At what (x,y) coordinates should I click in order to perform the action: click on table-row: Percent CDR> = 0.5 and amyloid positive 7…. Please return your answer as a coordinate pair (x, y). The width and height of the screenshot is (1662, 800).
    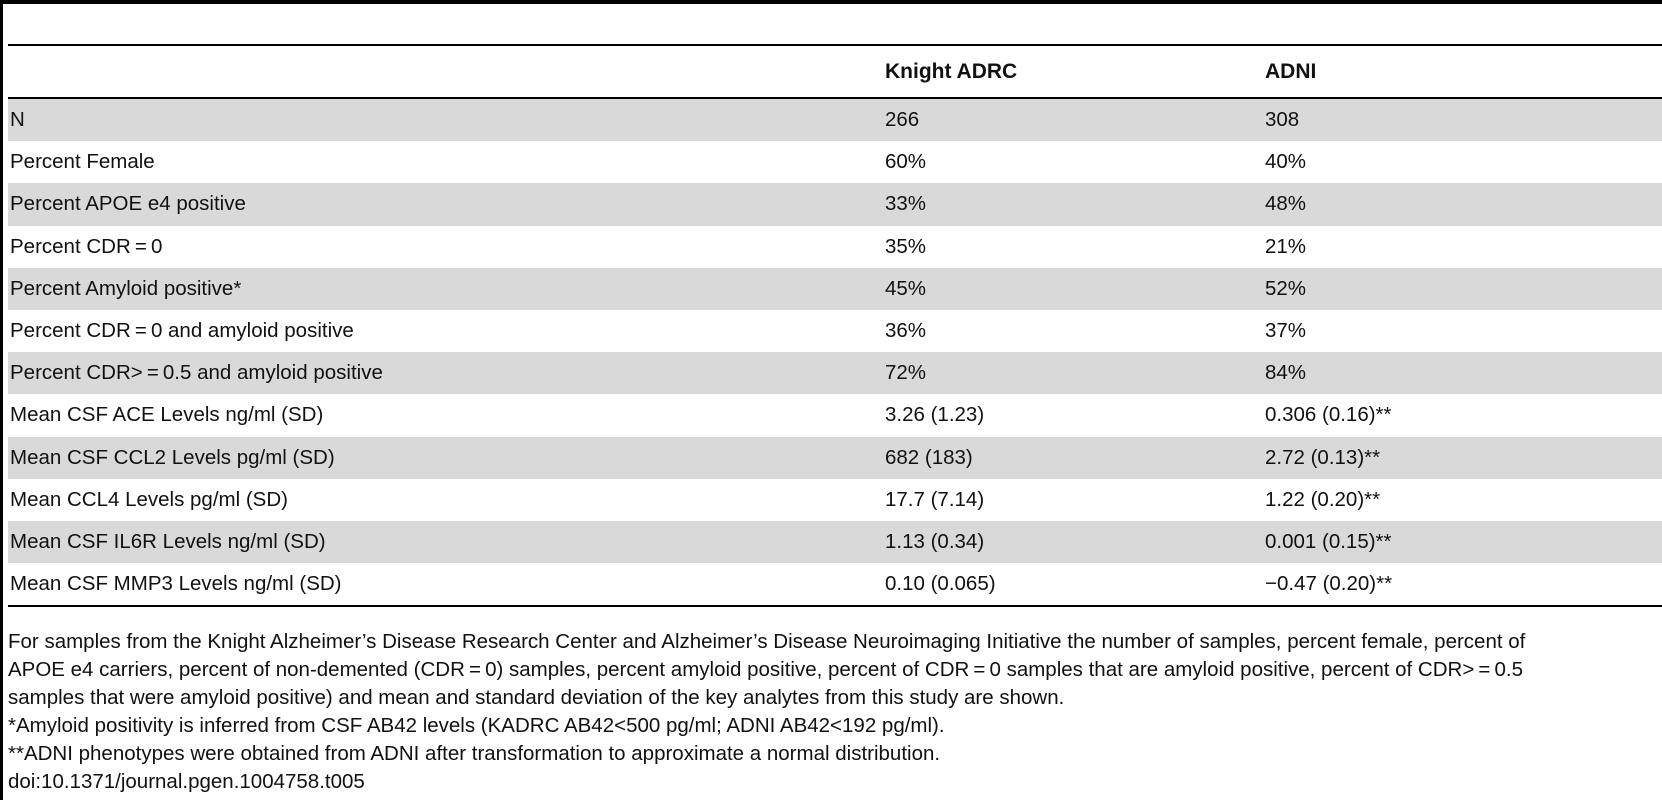
    Looking at the image, I should click on (835, 373).